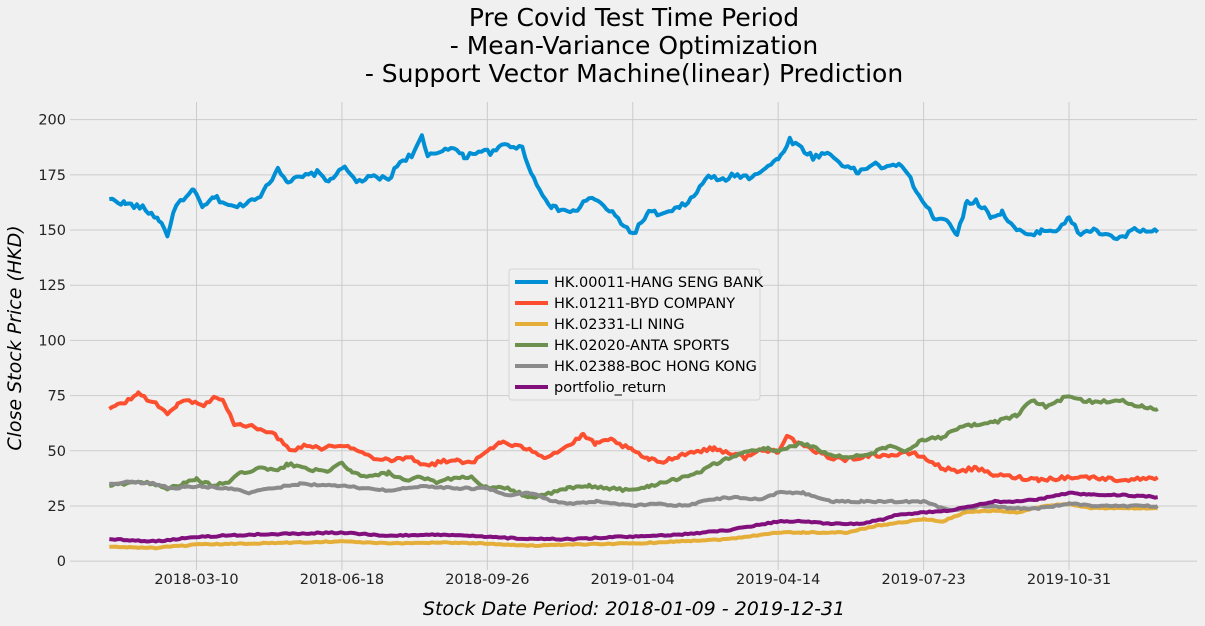  What do you see at coordinates (52, 176) in the screenshot?
I see `y-tick-label: 175` at bounding box center [52, 176].